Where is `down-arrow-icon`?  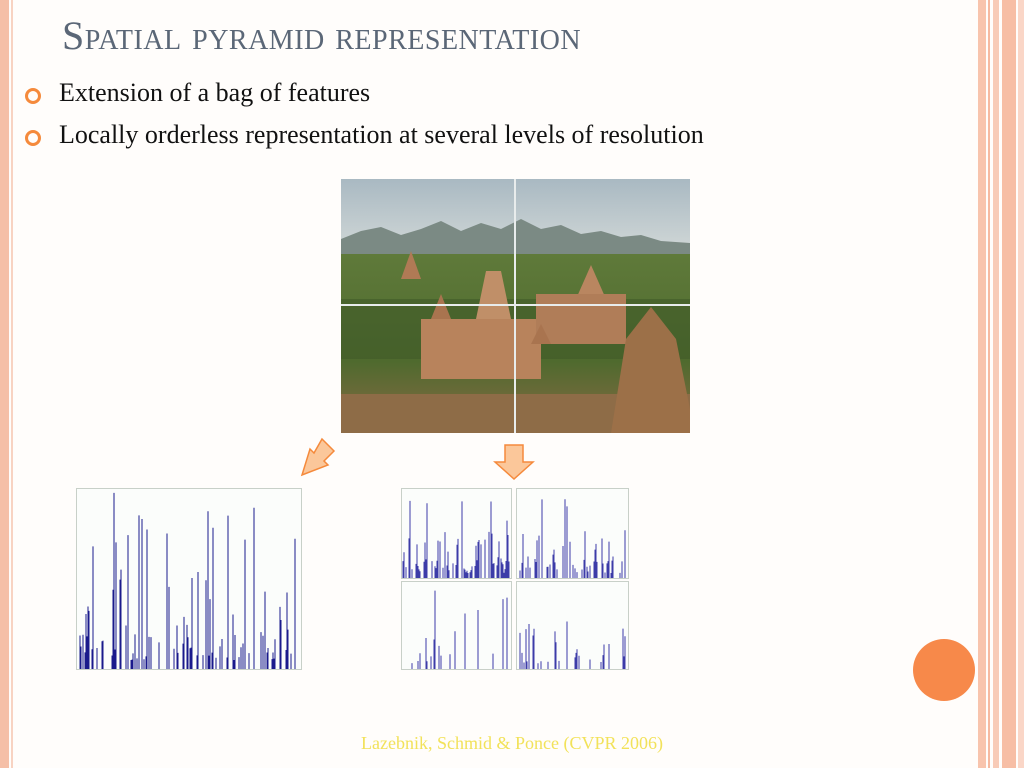
down-arrow-icon is located at coordinates (514, 462).